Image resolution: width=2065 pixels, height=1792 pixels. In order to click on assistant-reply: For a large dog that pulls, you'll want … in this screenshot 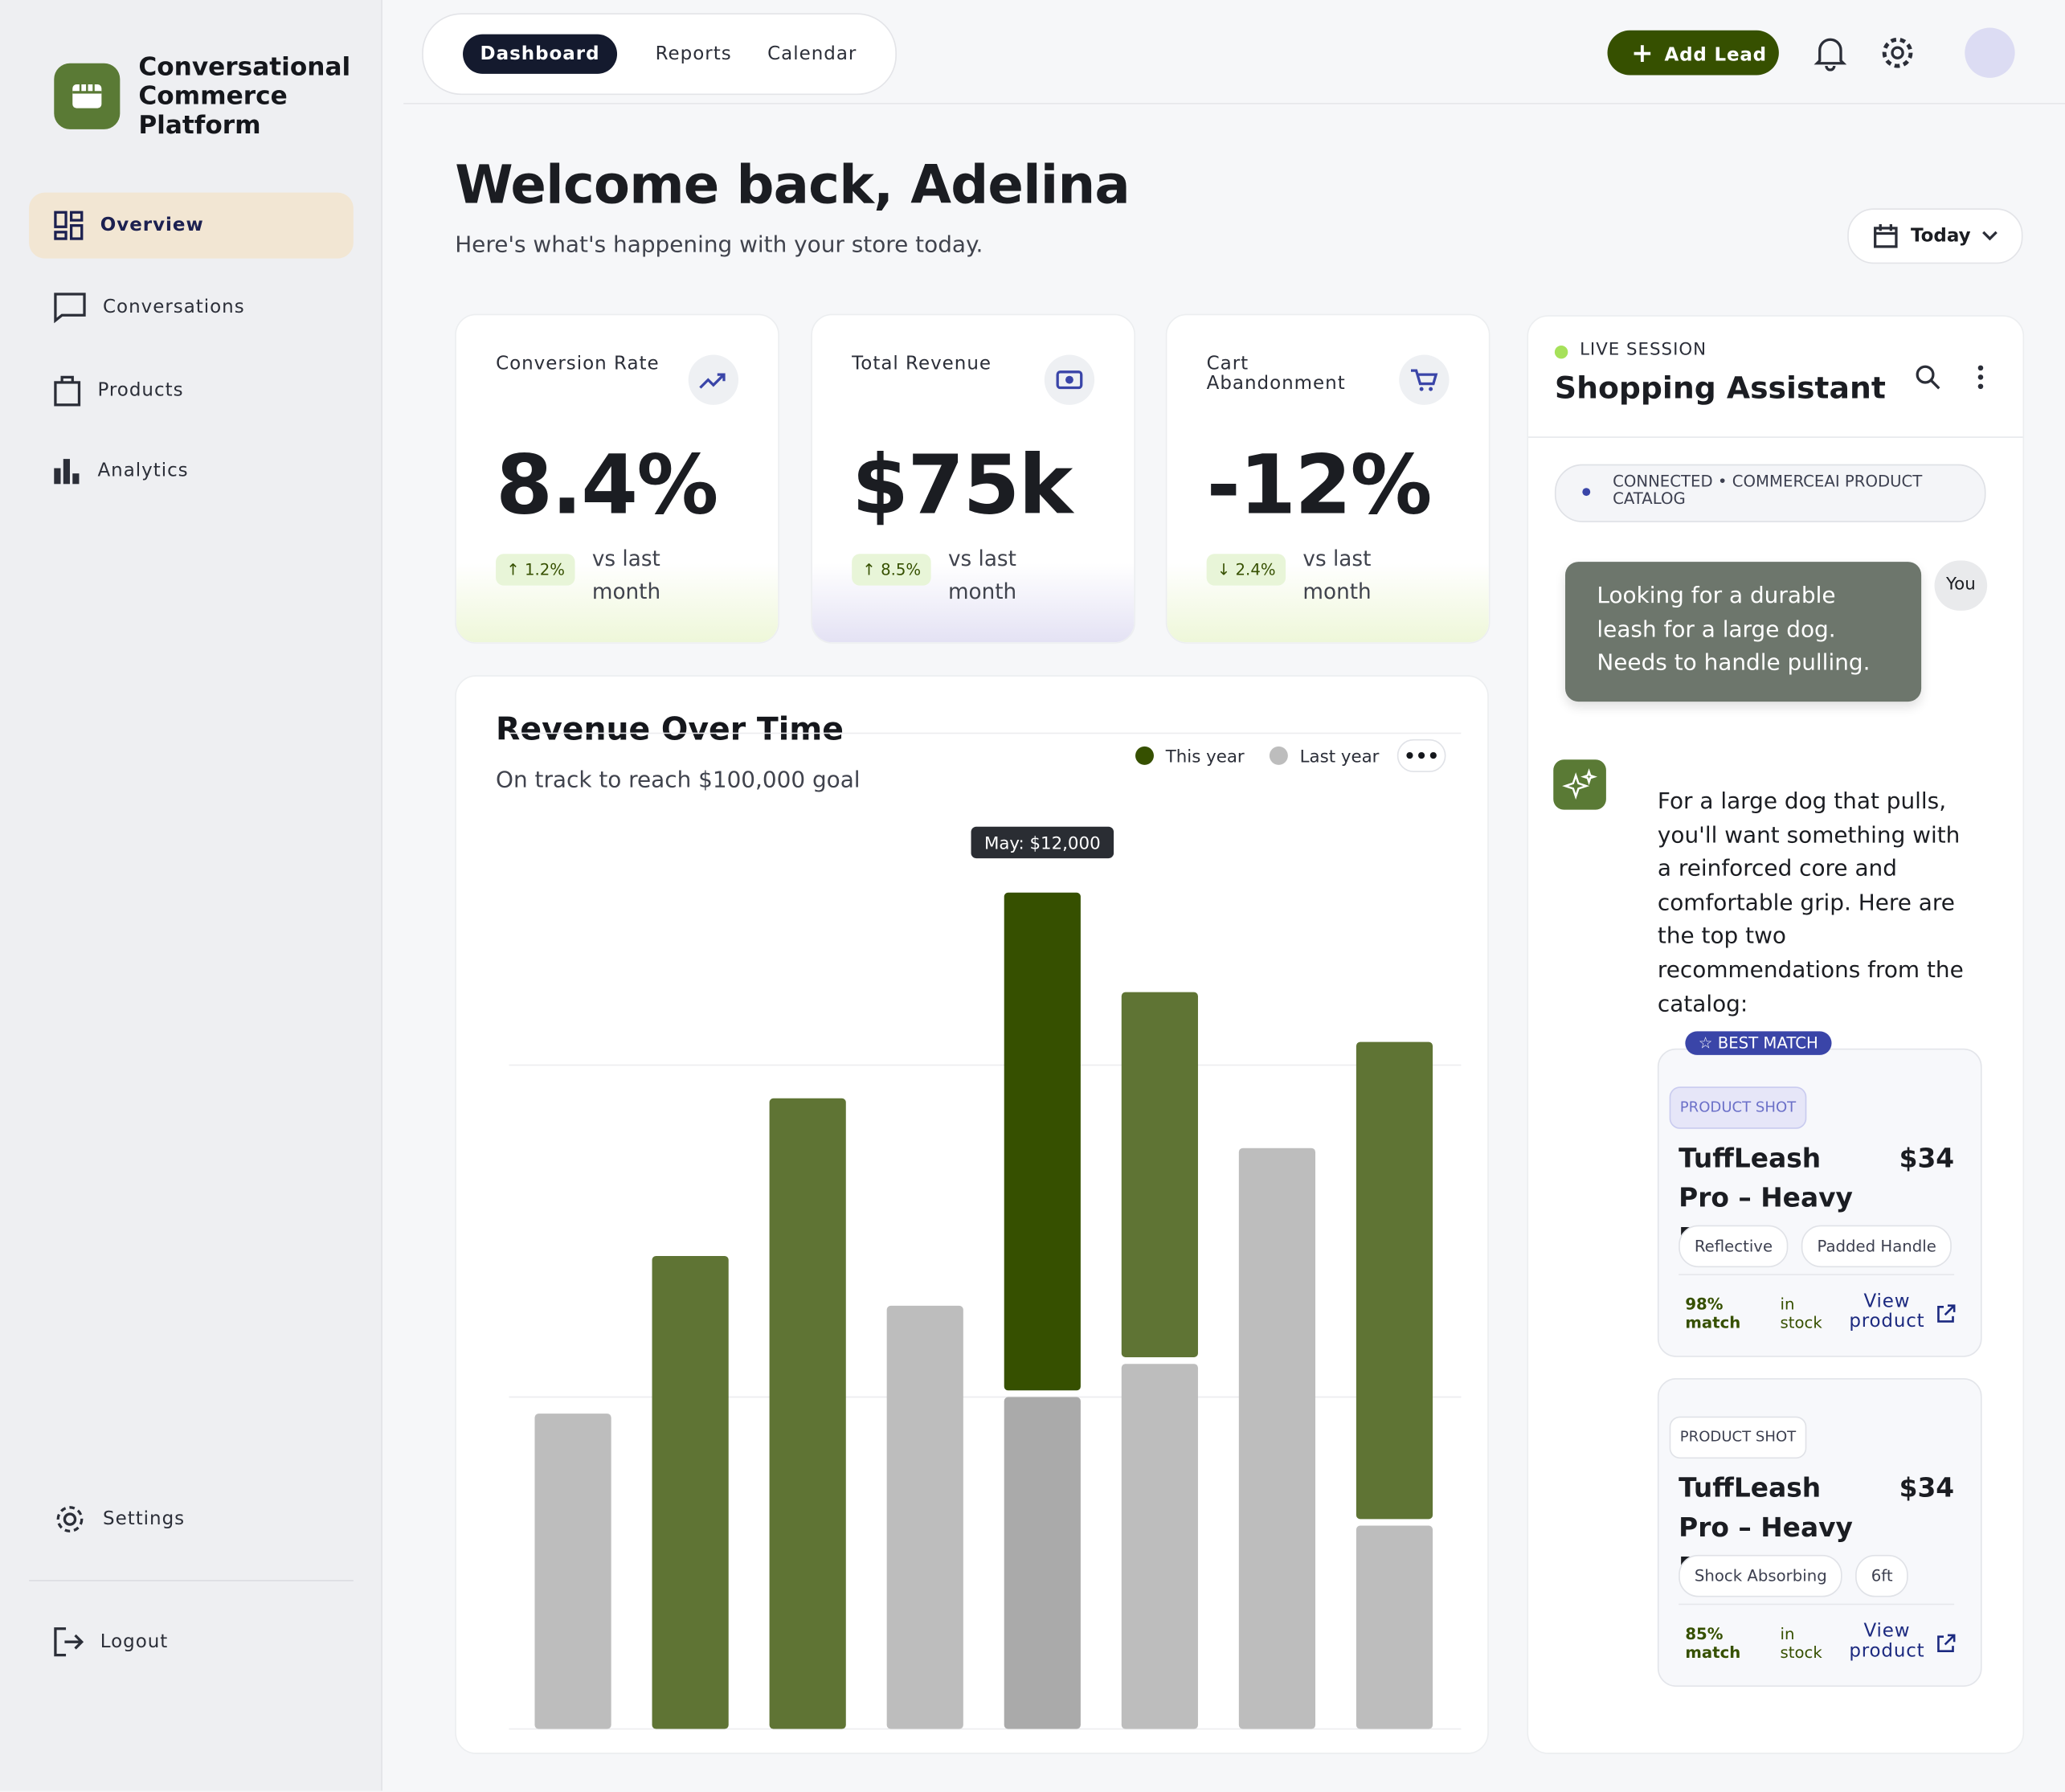, I will do `click(1811, 903)`.